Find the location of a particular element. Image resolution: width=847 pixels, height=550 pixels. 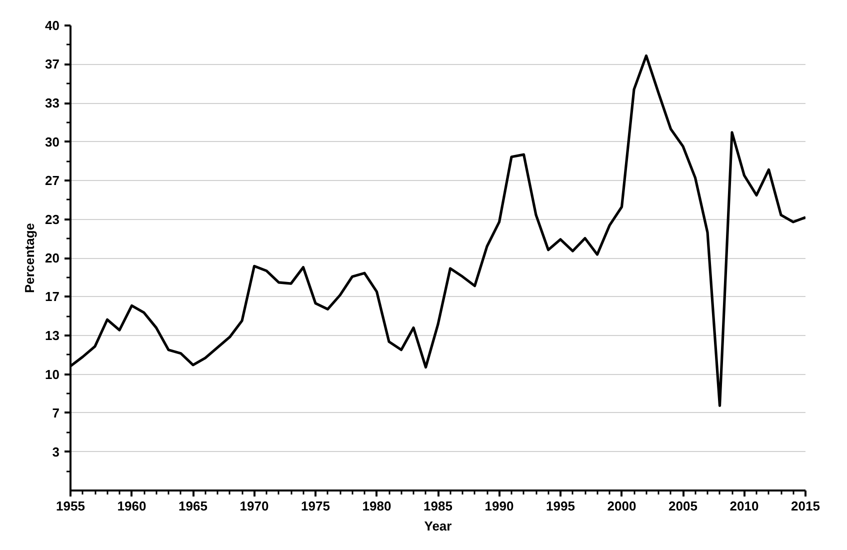

x-tick-label: 2000 is located at coordinates (621, 506).